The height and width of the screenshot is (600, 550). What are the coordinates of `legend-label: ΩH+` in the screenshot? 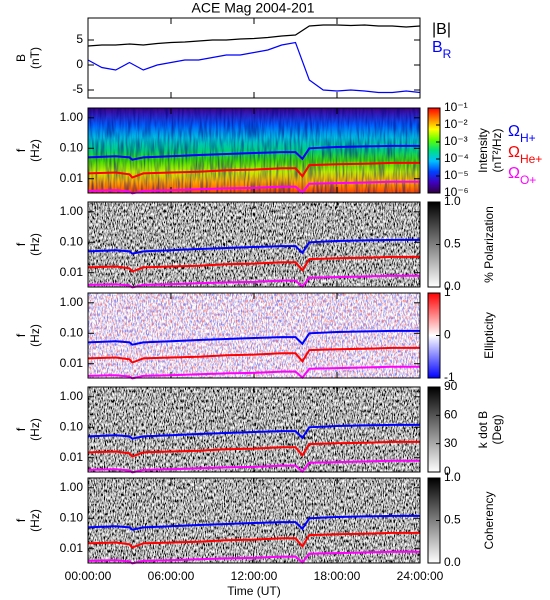 It's located at (522, 134).